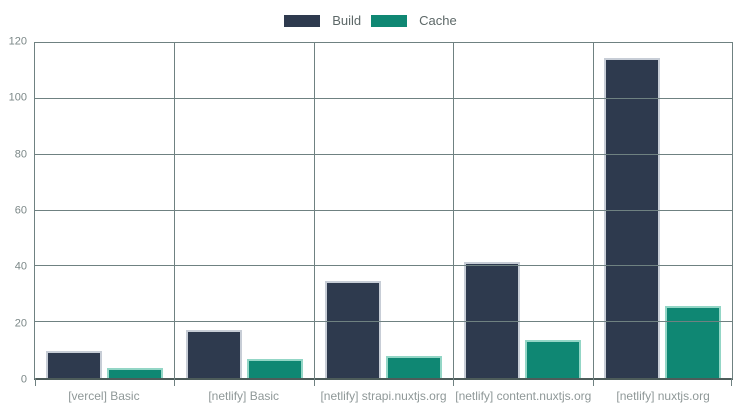 The image size is (741, 415). I want to click on y-tick-label: 80, so click(20, 154).